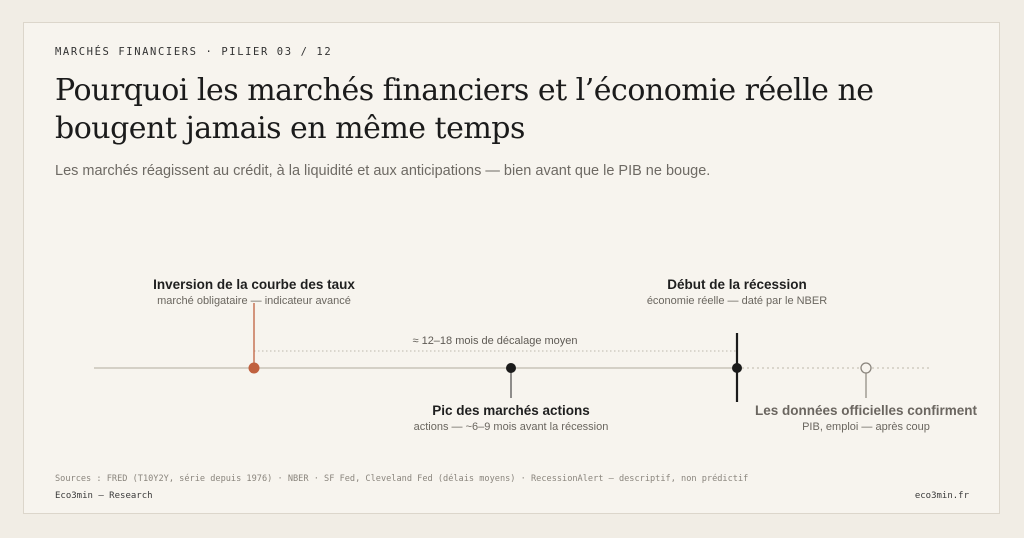  What do you see at coordinates (104, 496) in the screenshot?
I see `brand-label: Eco3min — Research` at bounding box center [104, 496].